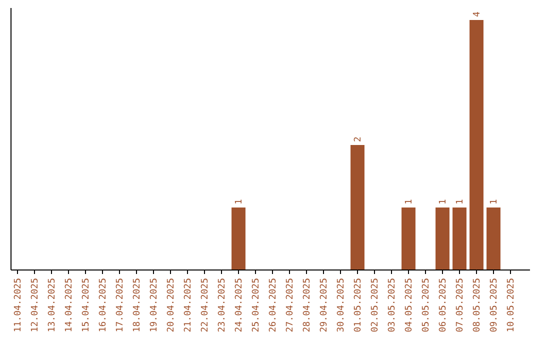 This screenshot has height=340, width=540. Describe the element at coordinates (409, 305) in the screenshot. I see `x-tick-label: 04.05.2025` at that location.